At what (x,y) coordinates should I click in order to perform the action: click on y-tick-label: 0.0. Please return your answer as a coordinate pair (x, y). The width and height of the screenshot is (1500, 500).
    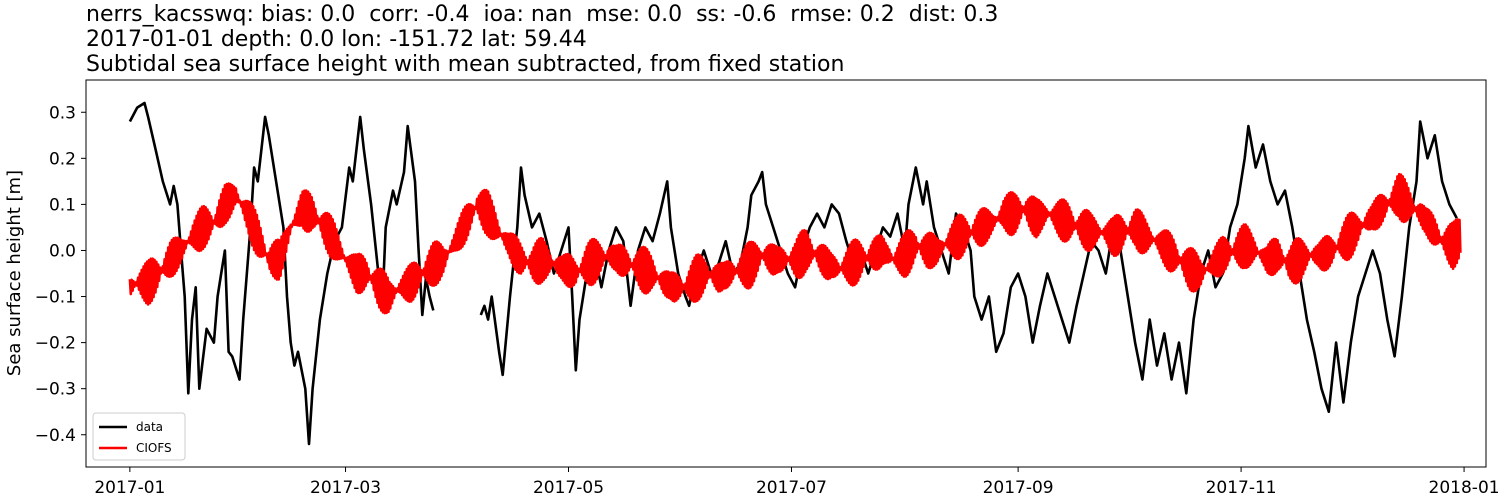
    Looking at the image, I should click on (62, 251).